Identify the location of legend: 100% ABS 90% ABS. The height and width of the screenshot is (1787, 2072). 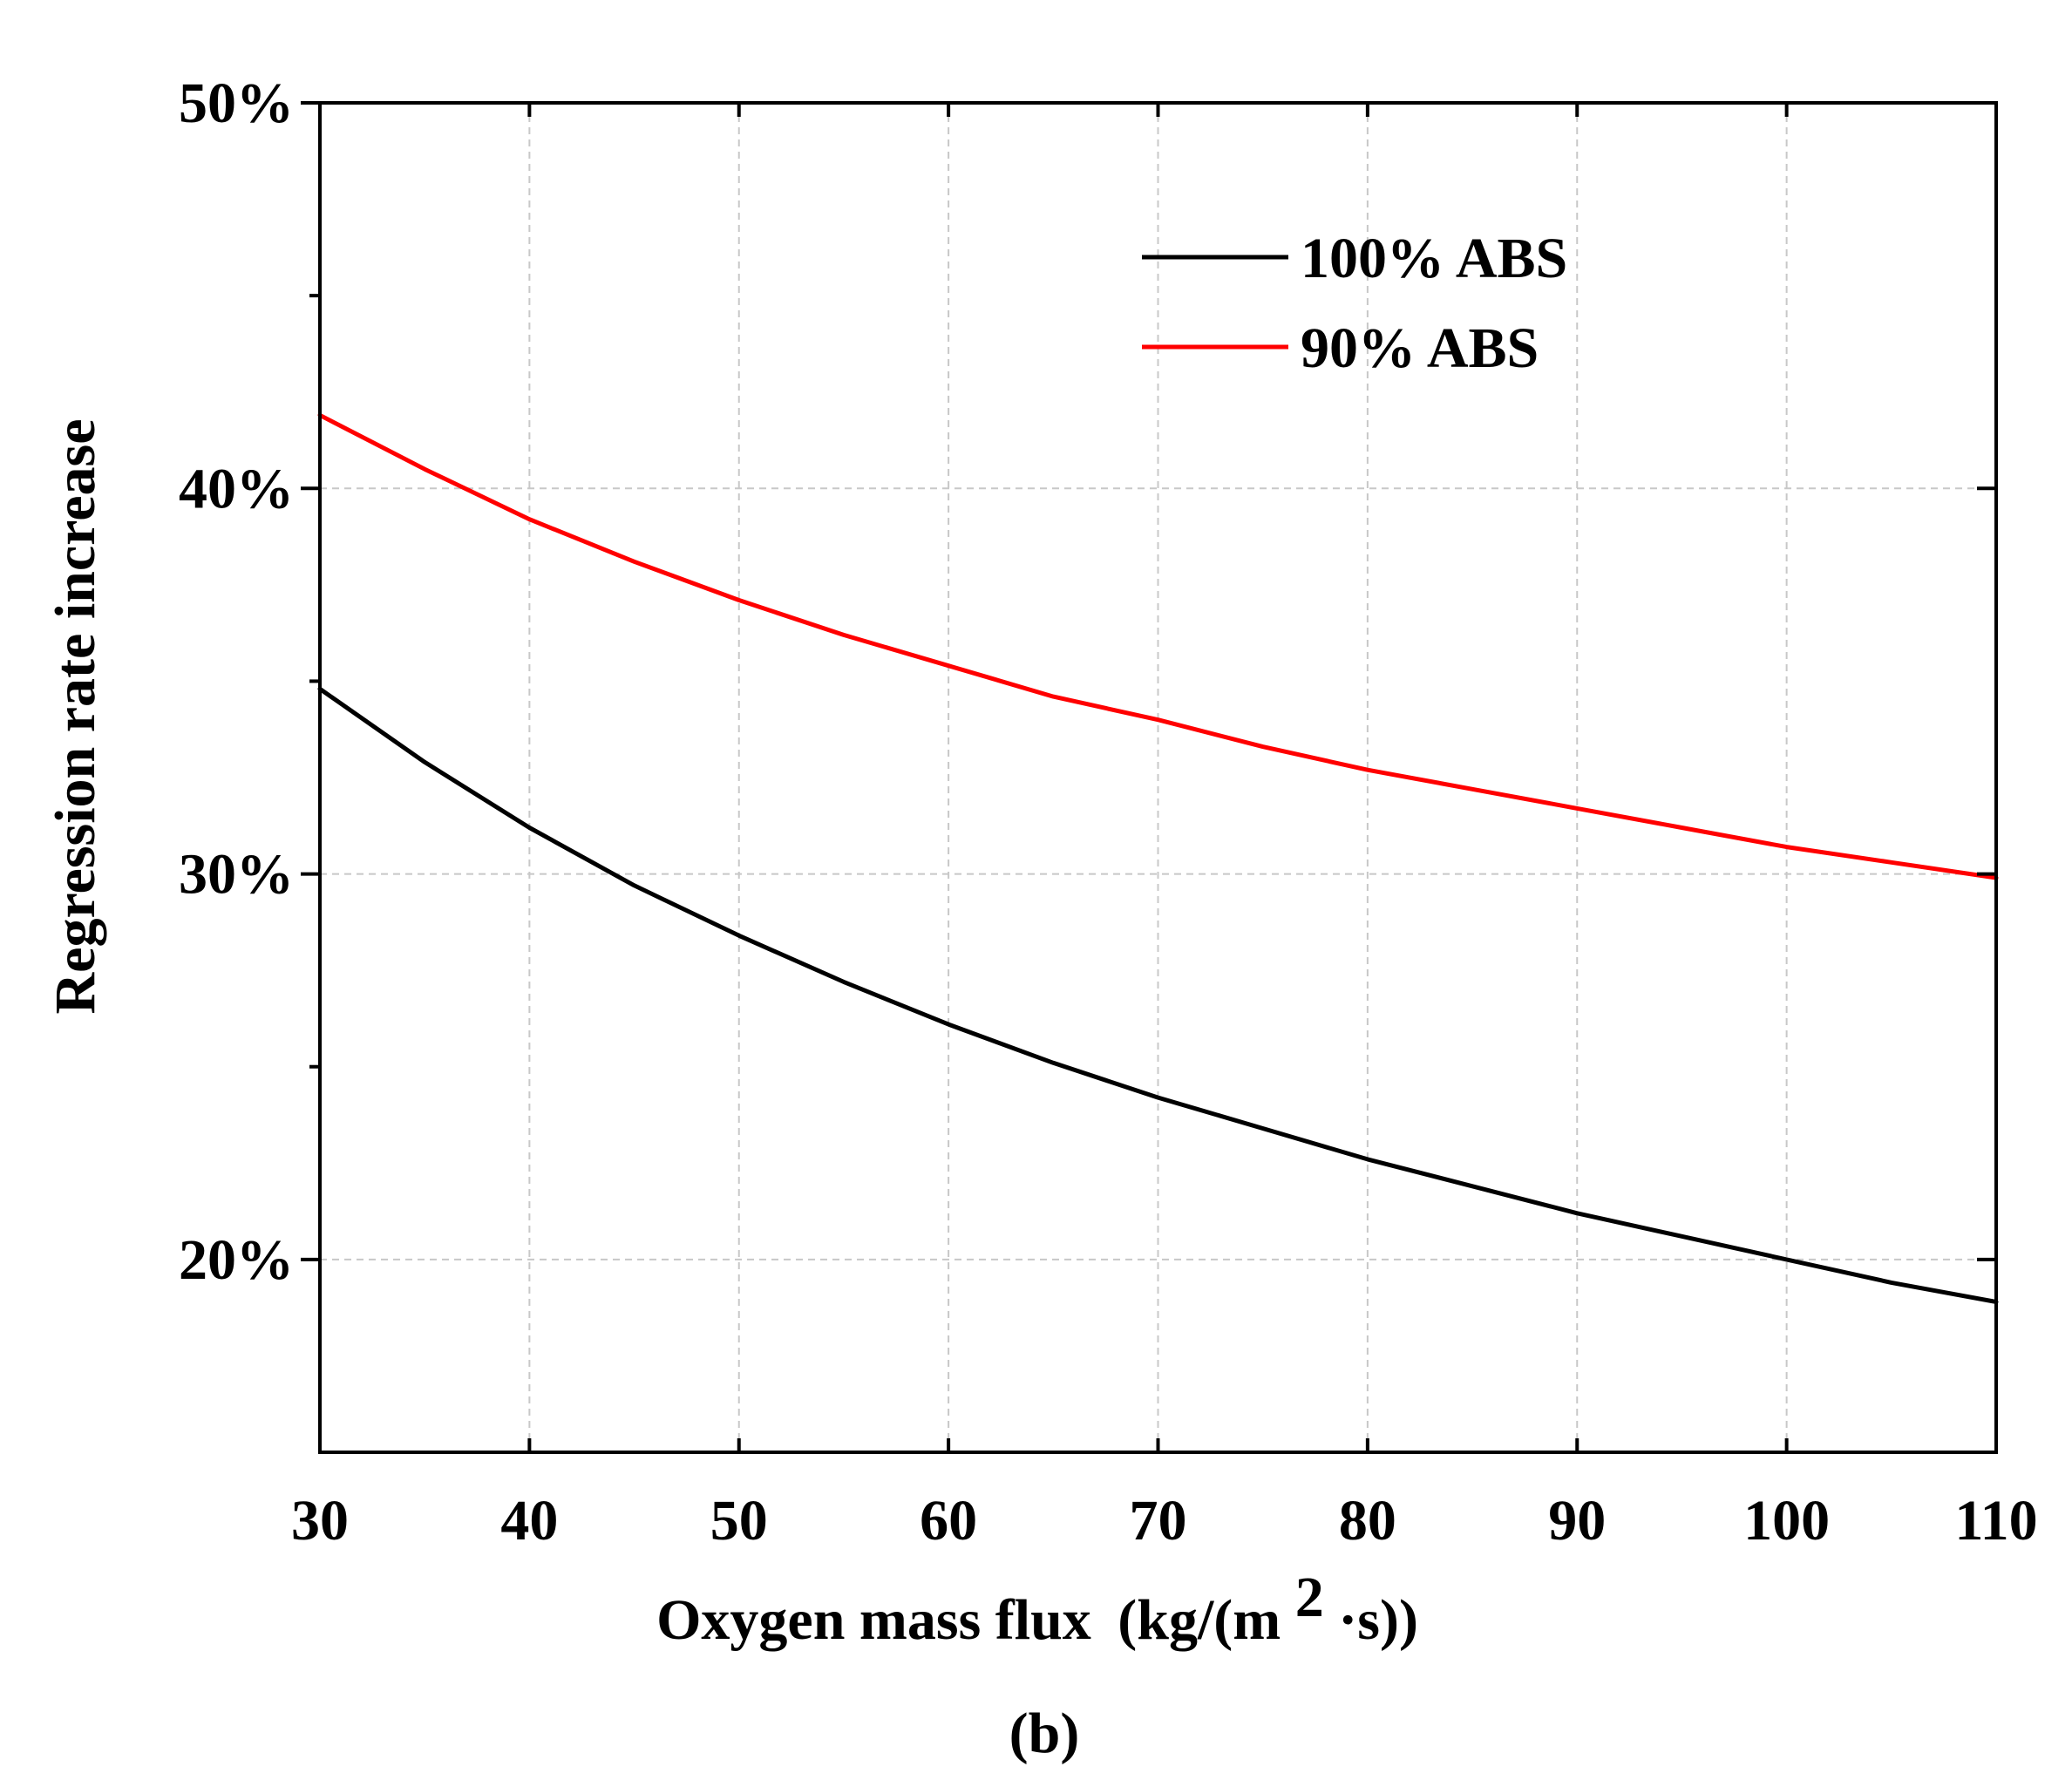
(1354, 304).